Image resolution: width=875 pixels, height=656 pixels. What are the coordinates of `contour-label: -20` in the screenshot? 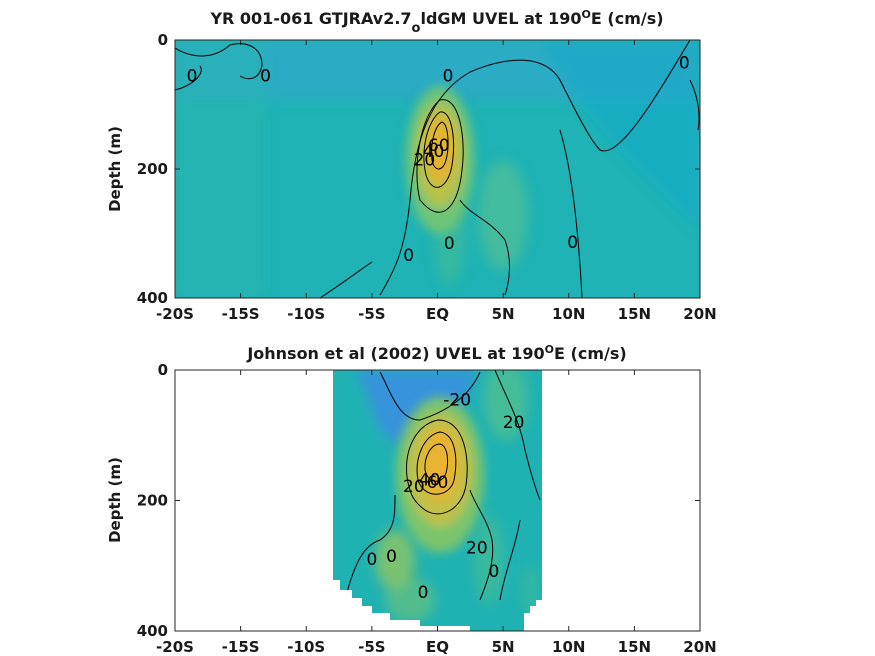 It's located at (457, 400).